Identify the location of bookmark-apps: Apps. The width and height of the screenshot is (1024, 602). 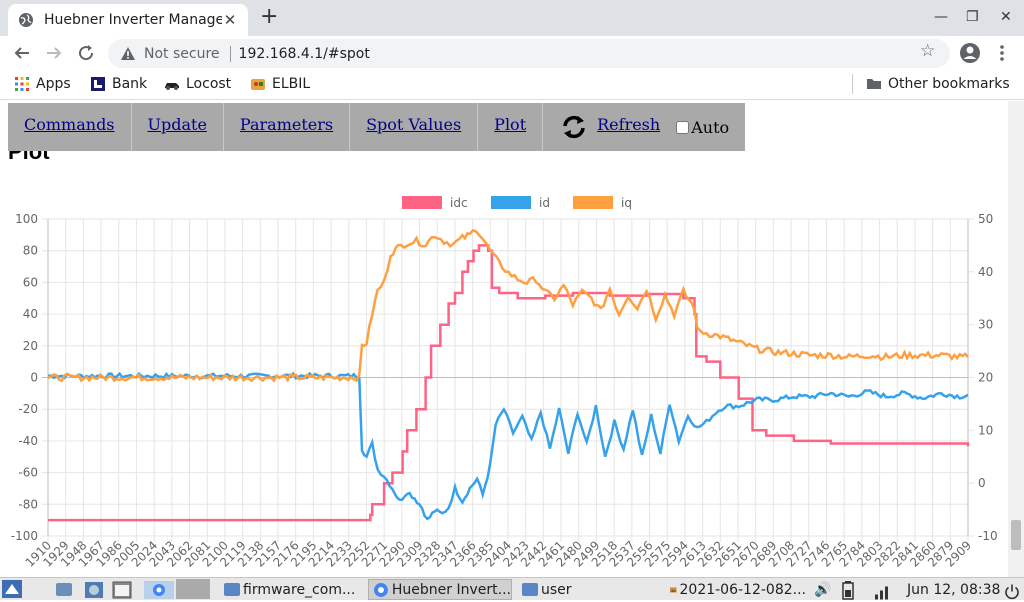
(42, 84).